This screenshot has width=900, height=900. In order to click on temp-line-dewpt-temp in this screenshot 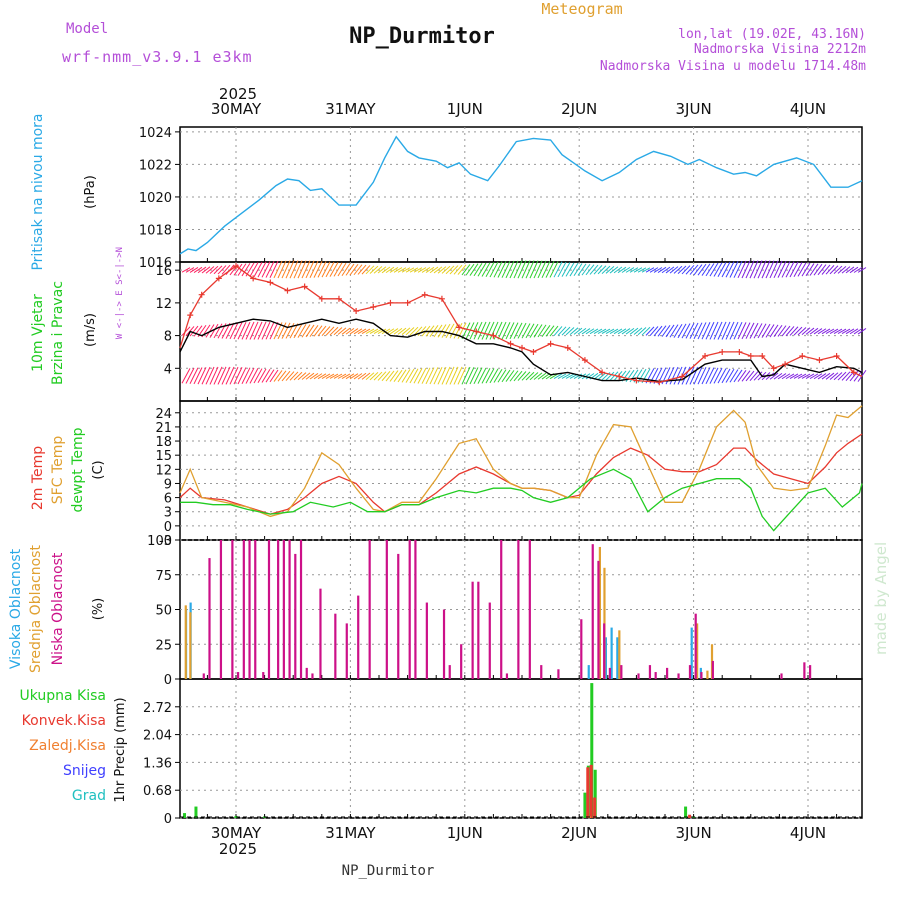, I will do `click(521, 500)`.